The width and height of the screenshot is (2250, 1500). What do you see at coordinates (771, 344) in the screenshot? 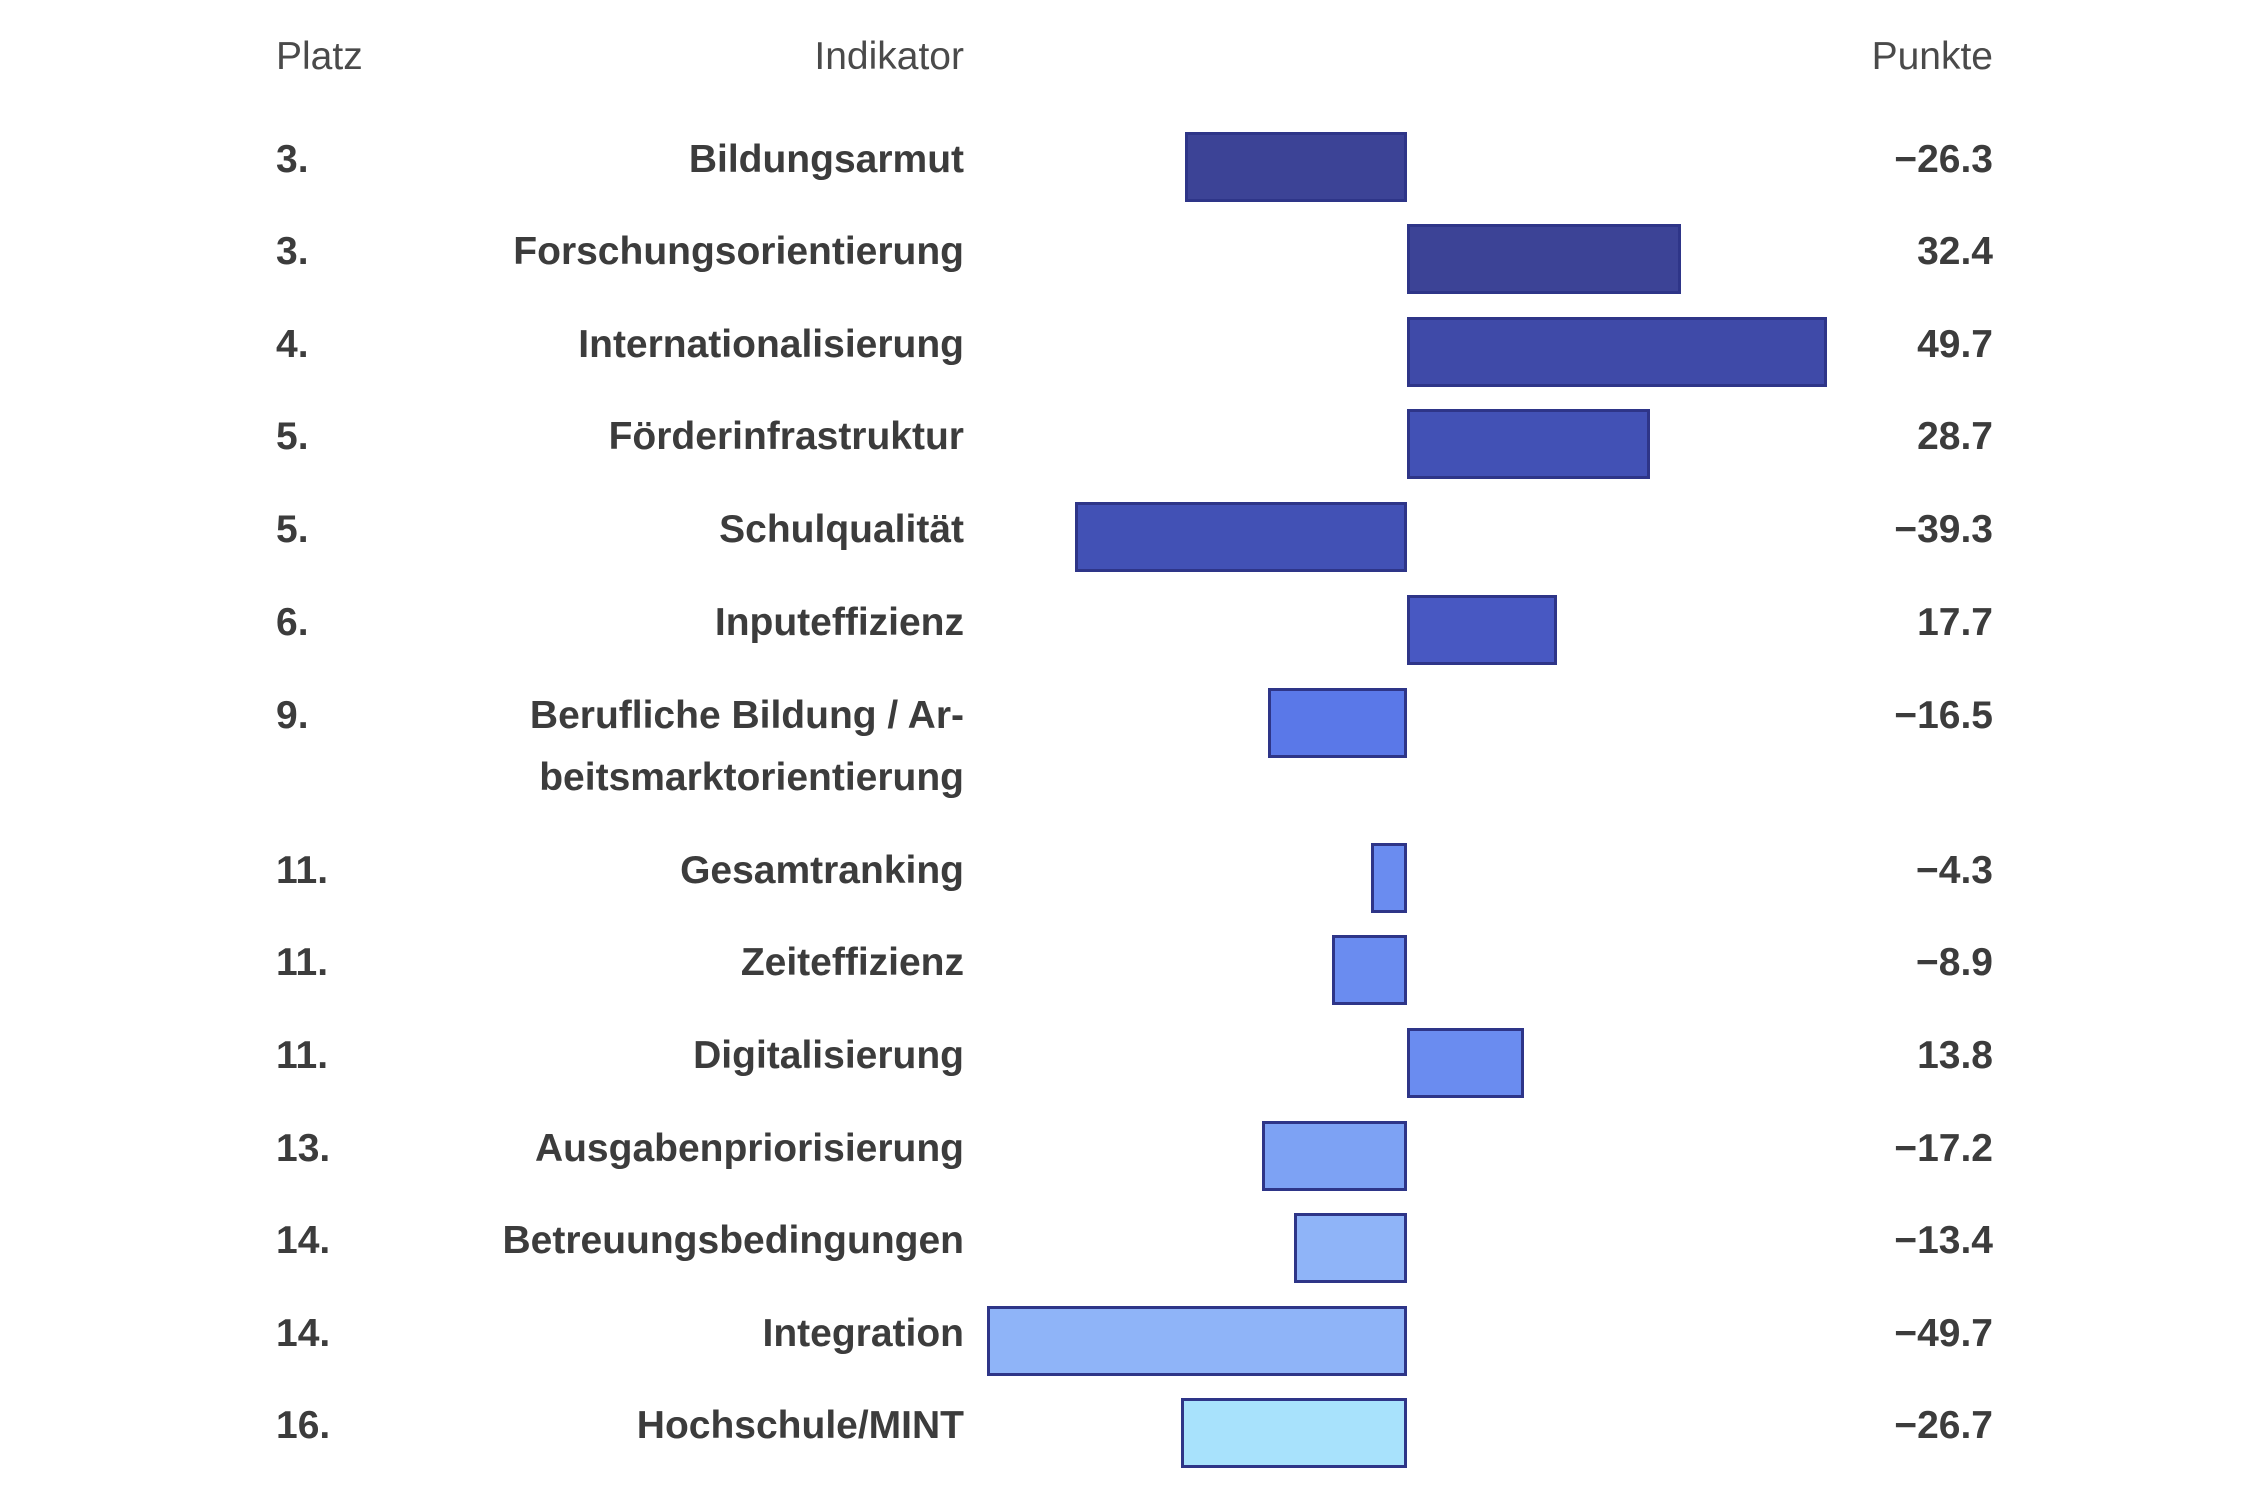
I see `indicator-label: Internationalisierung` at bounding box center [771, 344].